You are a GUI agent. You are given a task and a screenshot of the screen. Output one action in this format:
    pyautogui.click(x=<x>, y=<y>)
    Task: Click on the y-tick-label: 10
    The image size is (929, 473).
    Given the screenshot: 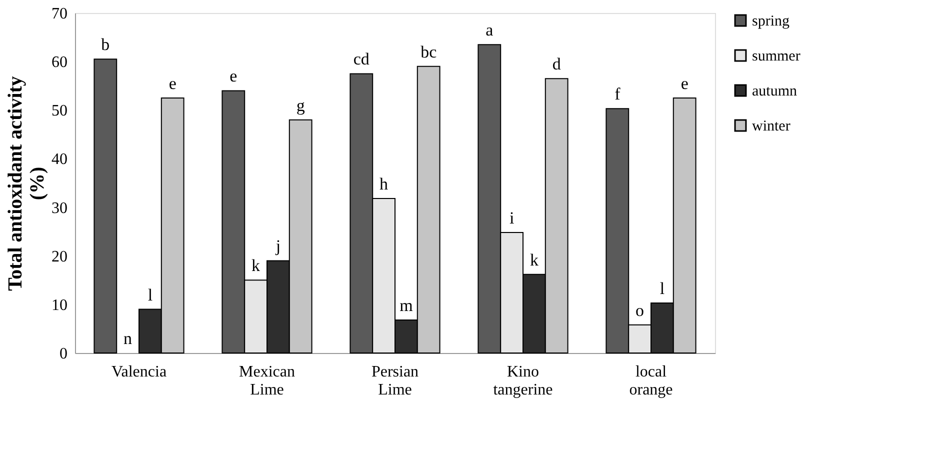 What is the action you would take?
    pyautogui.click(x=60, y=305)
    